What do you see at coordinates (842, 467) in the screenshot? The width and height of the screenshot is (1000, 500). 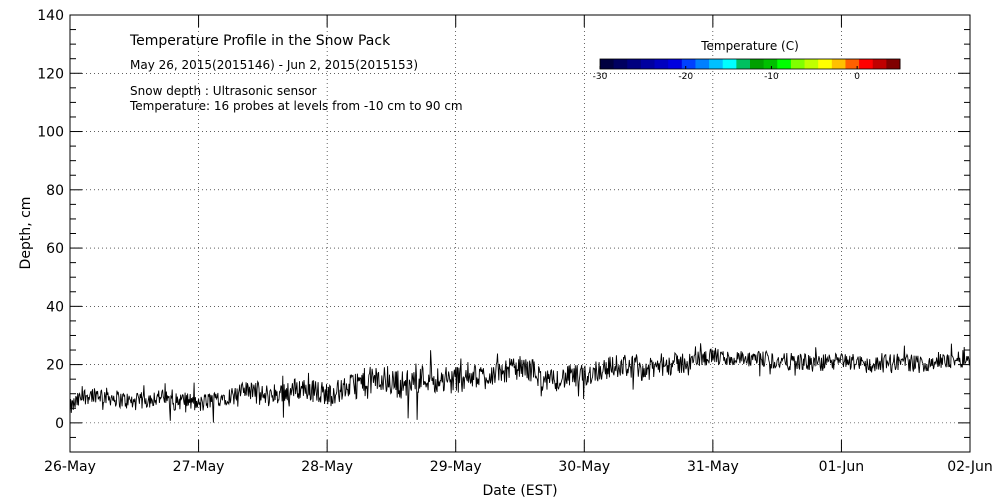 I see `x-tick-label: 01-Jun` at bounding box center [842, 467].